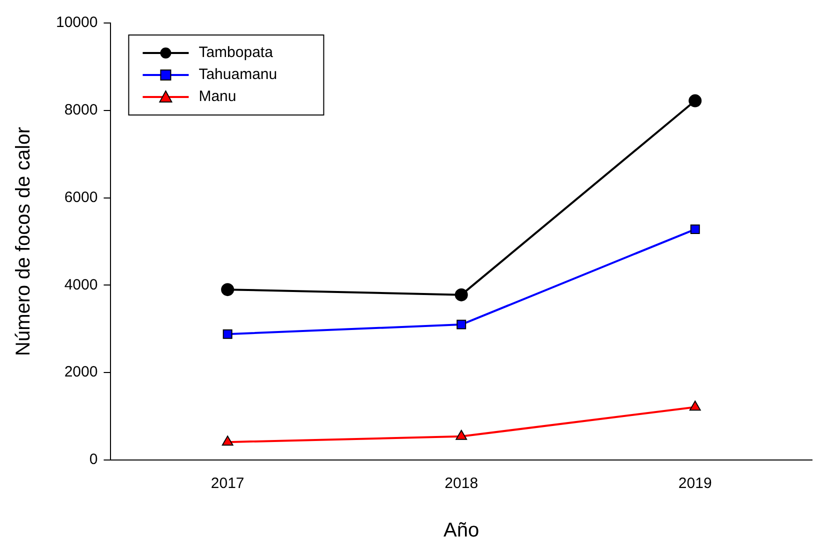 Image resolution: width=827 pixels, height=555 pixels. I want to click on y-tick-label: 0, so click(93, 459).